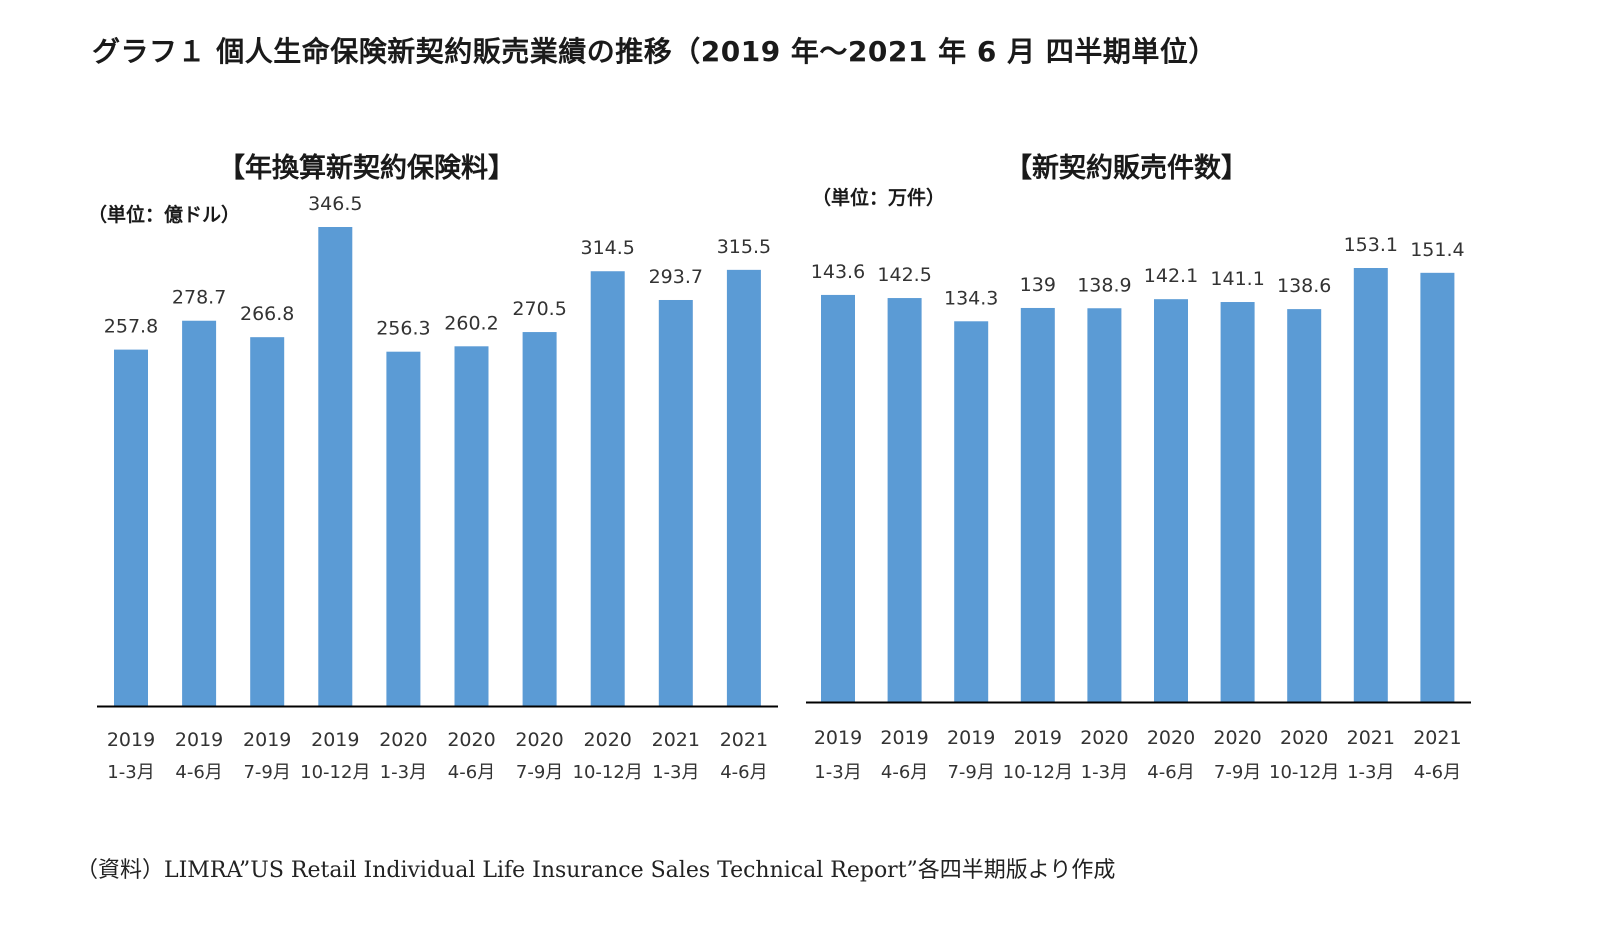 This screenshot has width=1608, height=926. What do you see at coordinates (403, 329) in the screenshot?
I see `data-label: 256.3` at bounding box center [403, 329].